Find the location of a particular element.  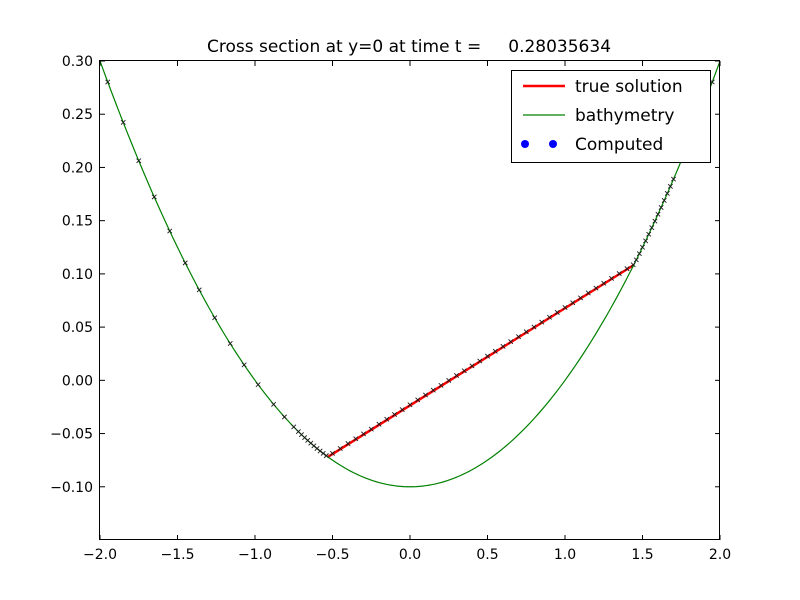

y-tick-label: 0.10 is located at coordinates (77, 275).